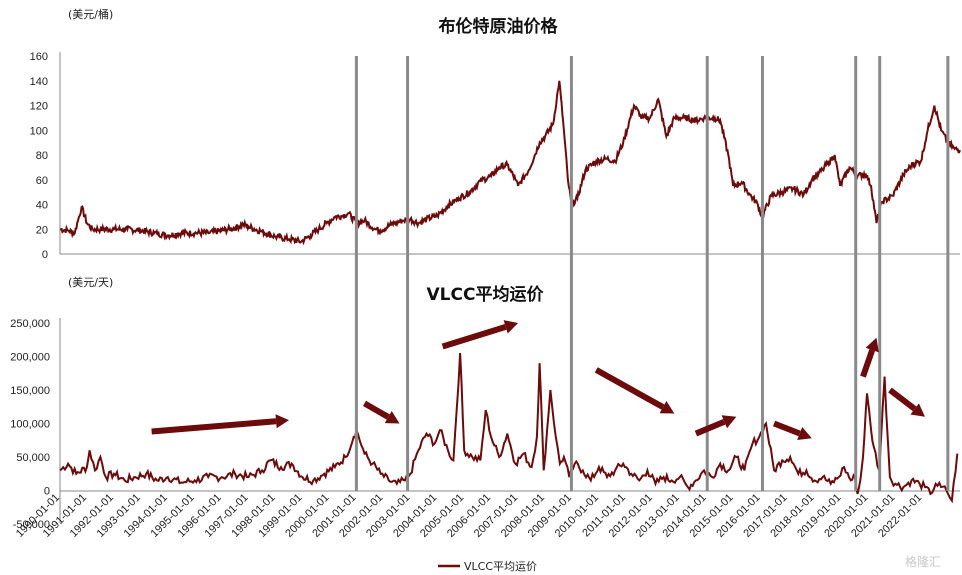 This screenshot has height=575, width=962. What do you see at coordinates (47, 492) in the screenshot?
I see `vlcc-y-tick-label: 0` at bounding box center [47, 492].